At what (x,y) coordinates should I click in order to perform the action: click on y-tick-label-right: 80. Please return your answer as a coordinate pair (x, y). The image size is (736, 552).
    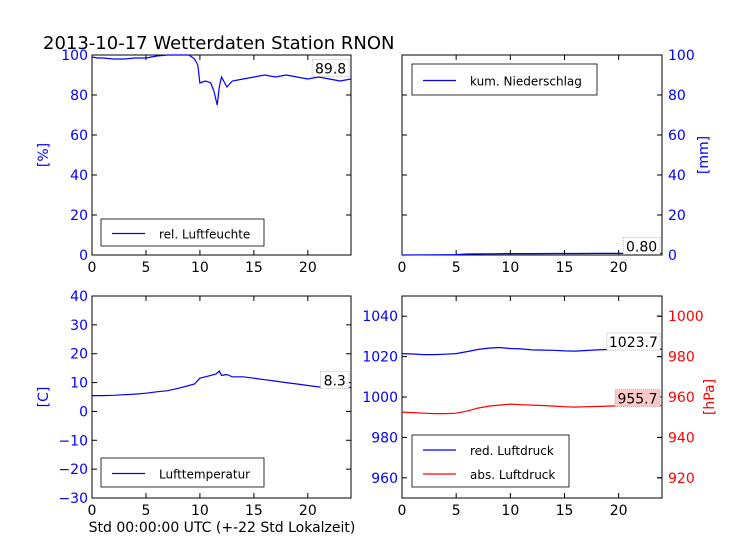
    Looking at the image, I should click on (677, 96).